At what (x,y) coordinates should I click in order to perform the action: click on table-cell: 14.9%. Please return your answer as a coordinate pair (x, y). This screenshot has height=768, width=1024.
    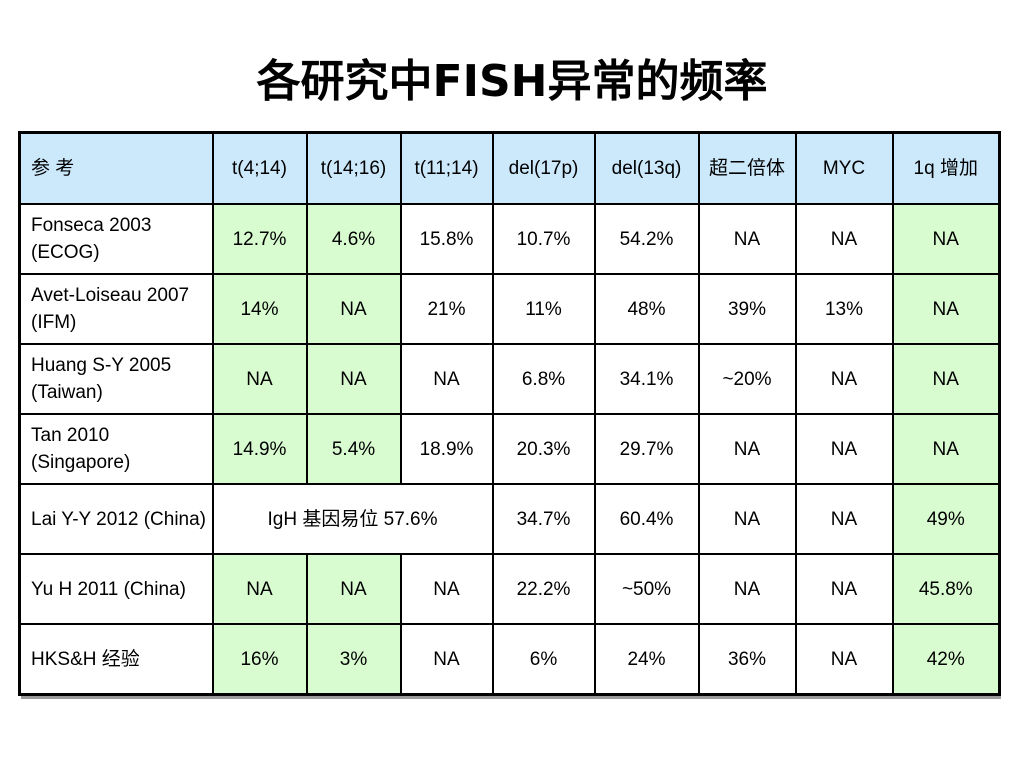
    Looking at the image, I should click on (259, 449).